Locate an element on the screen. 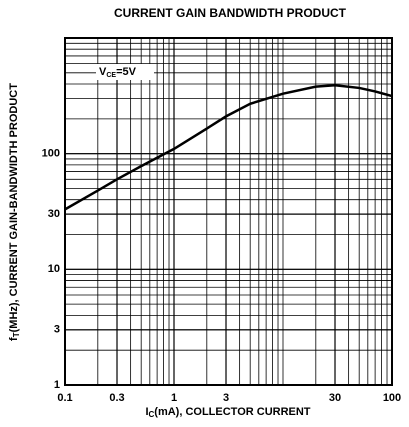 The width and height of the screenshot is (409, 427). y-label-rest: (MHz), CURRENT GAIN-BANDWIDTH PRODUCT is located at coordinates (14, 208).